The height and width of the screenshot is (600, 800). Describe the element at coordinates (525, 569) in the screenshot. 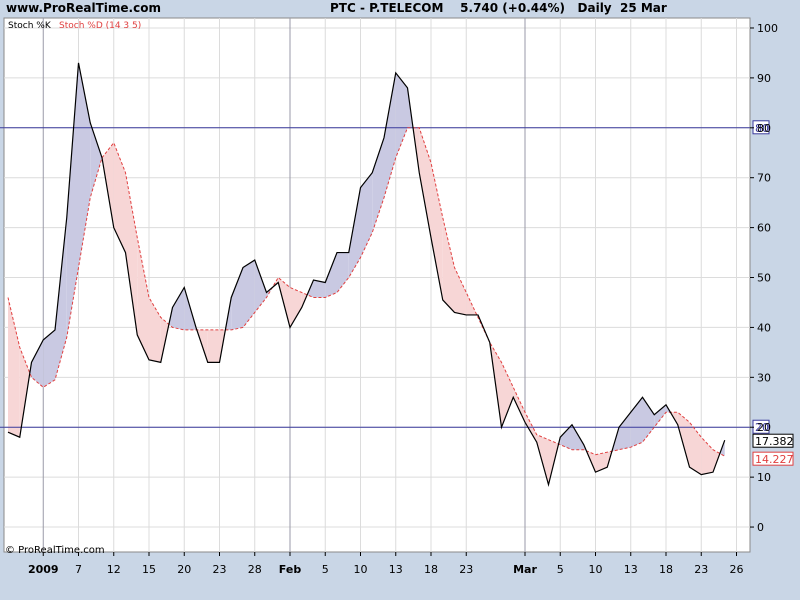

I see `x-tick-label: Mar` at that location.